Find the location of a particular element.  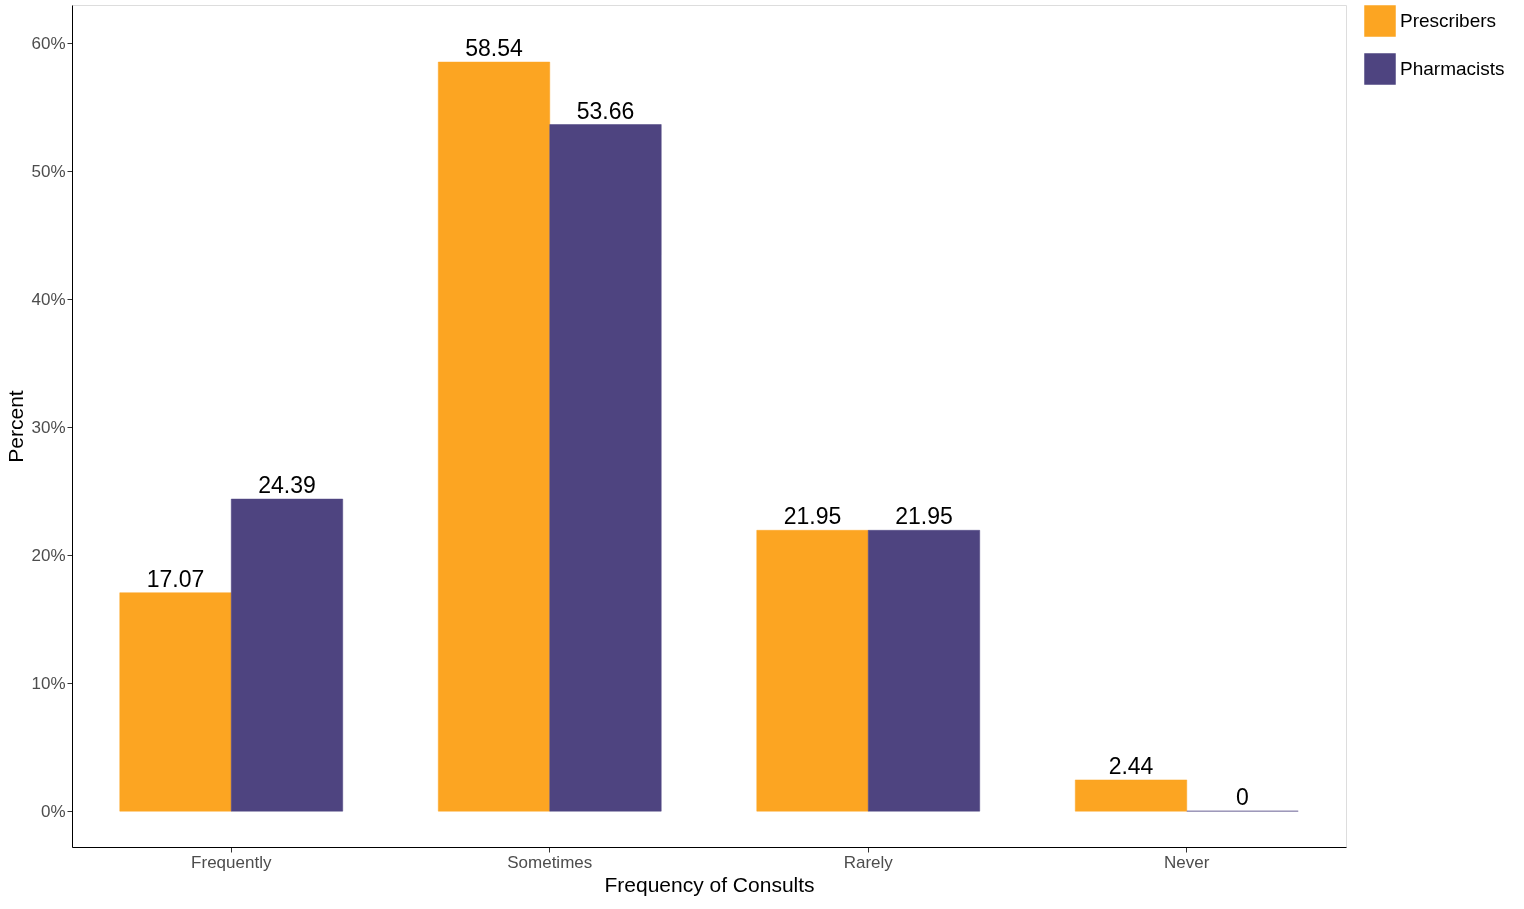

y-tick-label: 60% is located at coordinates (48, 43).